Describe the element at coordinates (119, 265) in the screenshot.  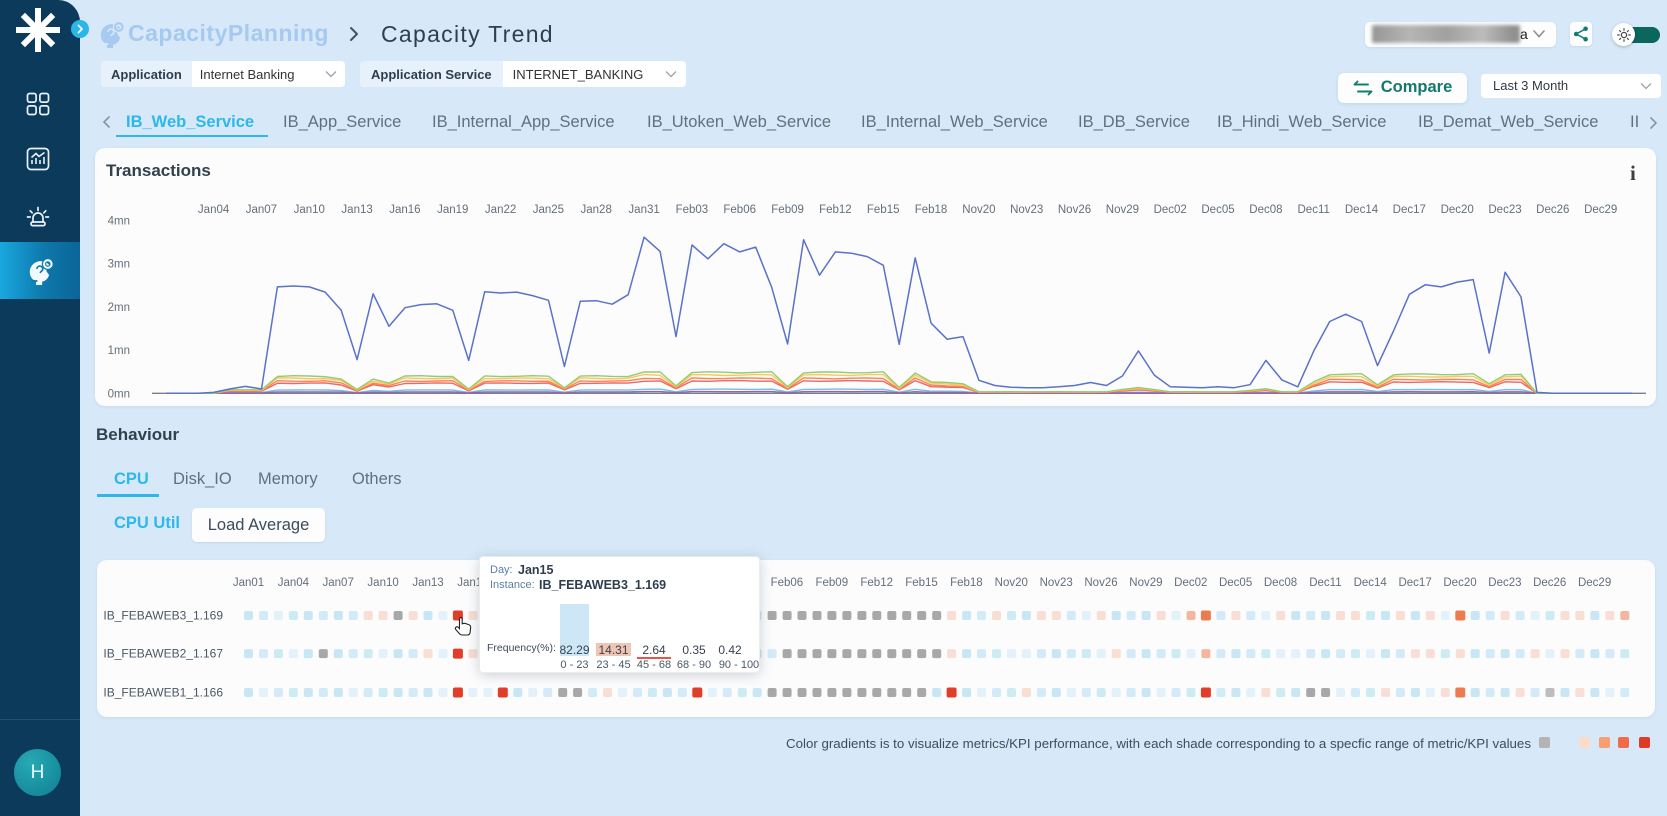
I see `svg-text: 3mn` at that location.